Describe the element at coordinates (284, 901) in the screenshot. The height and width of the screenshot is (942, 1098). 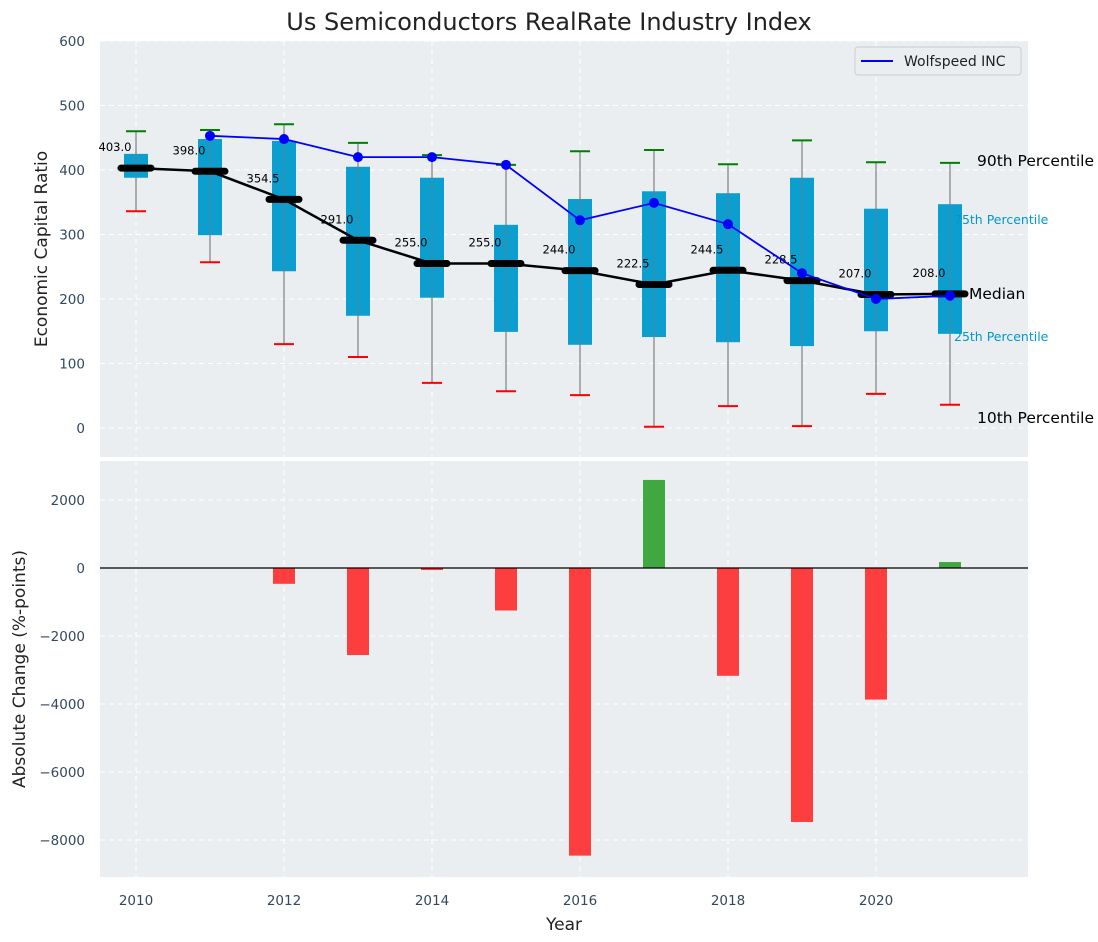
I see `x-tick-label: 2012` at that location.